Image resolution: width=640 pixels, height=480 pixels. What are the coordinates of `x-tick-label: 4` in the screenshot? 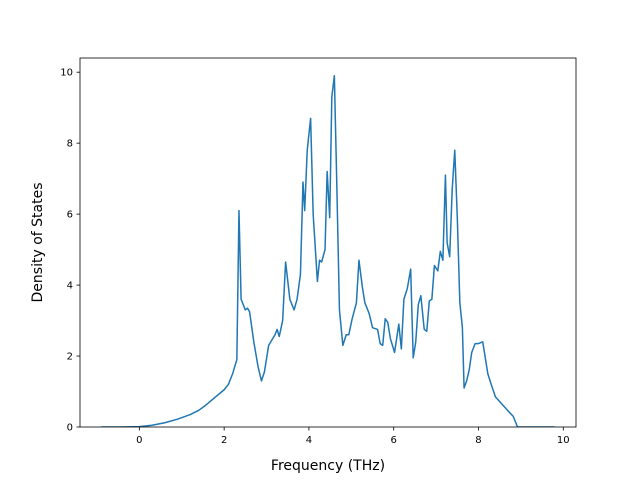 It's located at (309, 440).